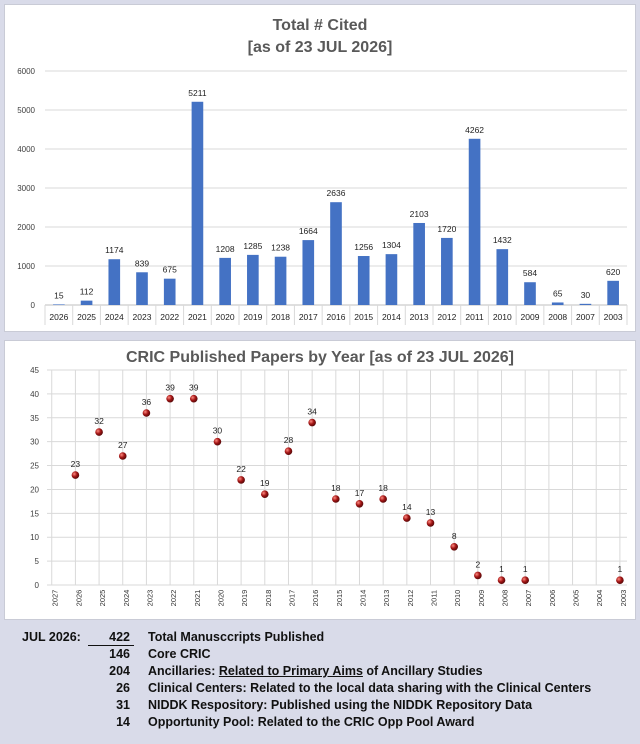 The height and width of the screenshot is (744, 640). What do you see at coordinates (123, 445) in the screenshot?
I see `data-label: 27` at bounding box center [123, 445].